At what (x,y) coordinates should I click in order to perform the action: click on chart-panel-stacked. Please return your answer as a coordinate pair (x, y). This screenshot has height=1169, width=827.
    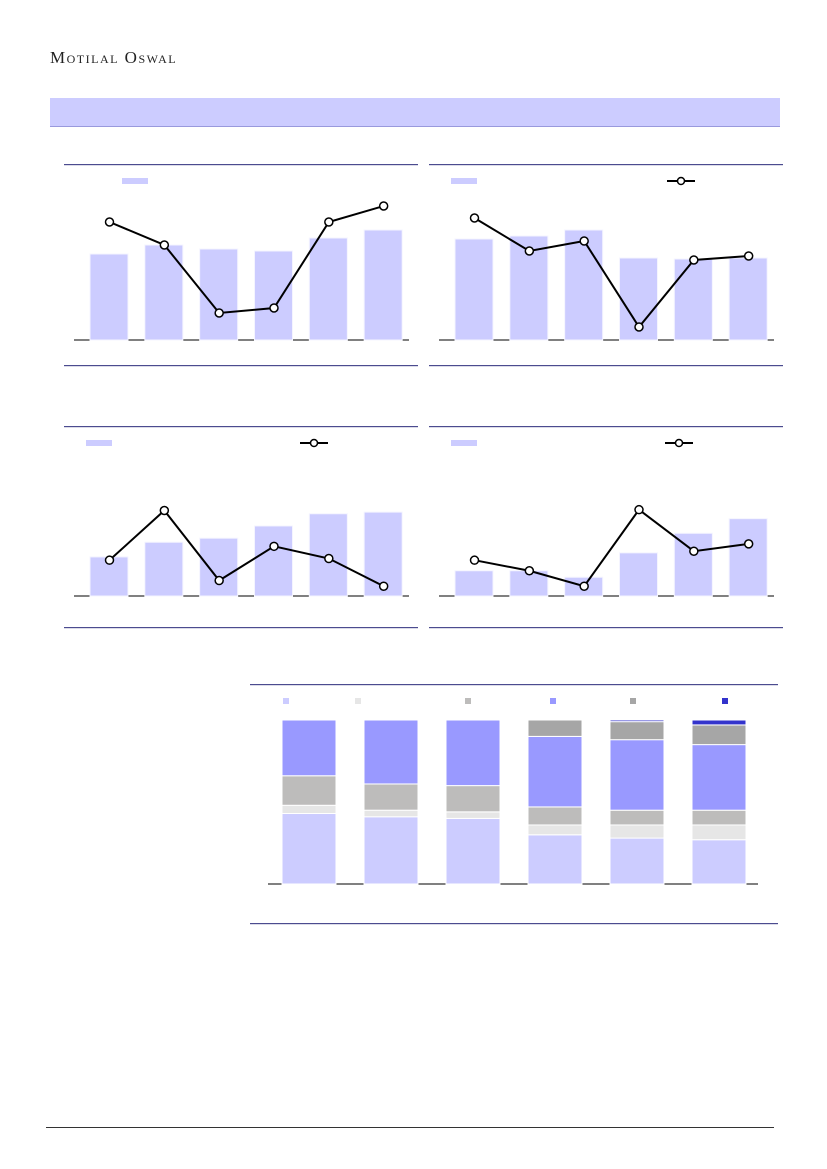
    Looking at the image, I should click on (514, 804).